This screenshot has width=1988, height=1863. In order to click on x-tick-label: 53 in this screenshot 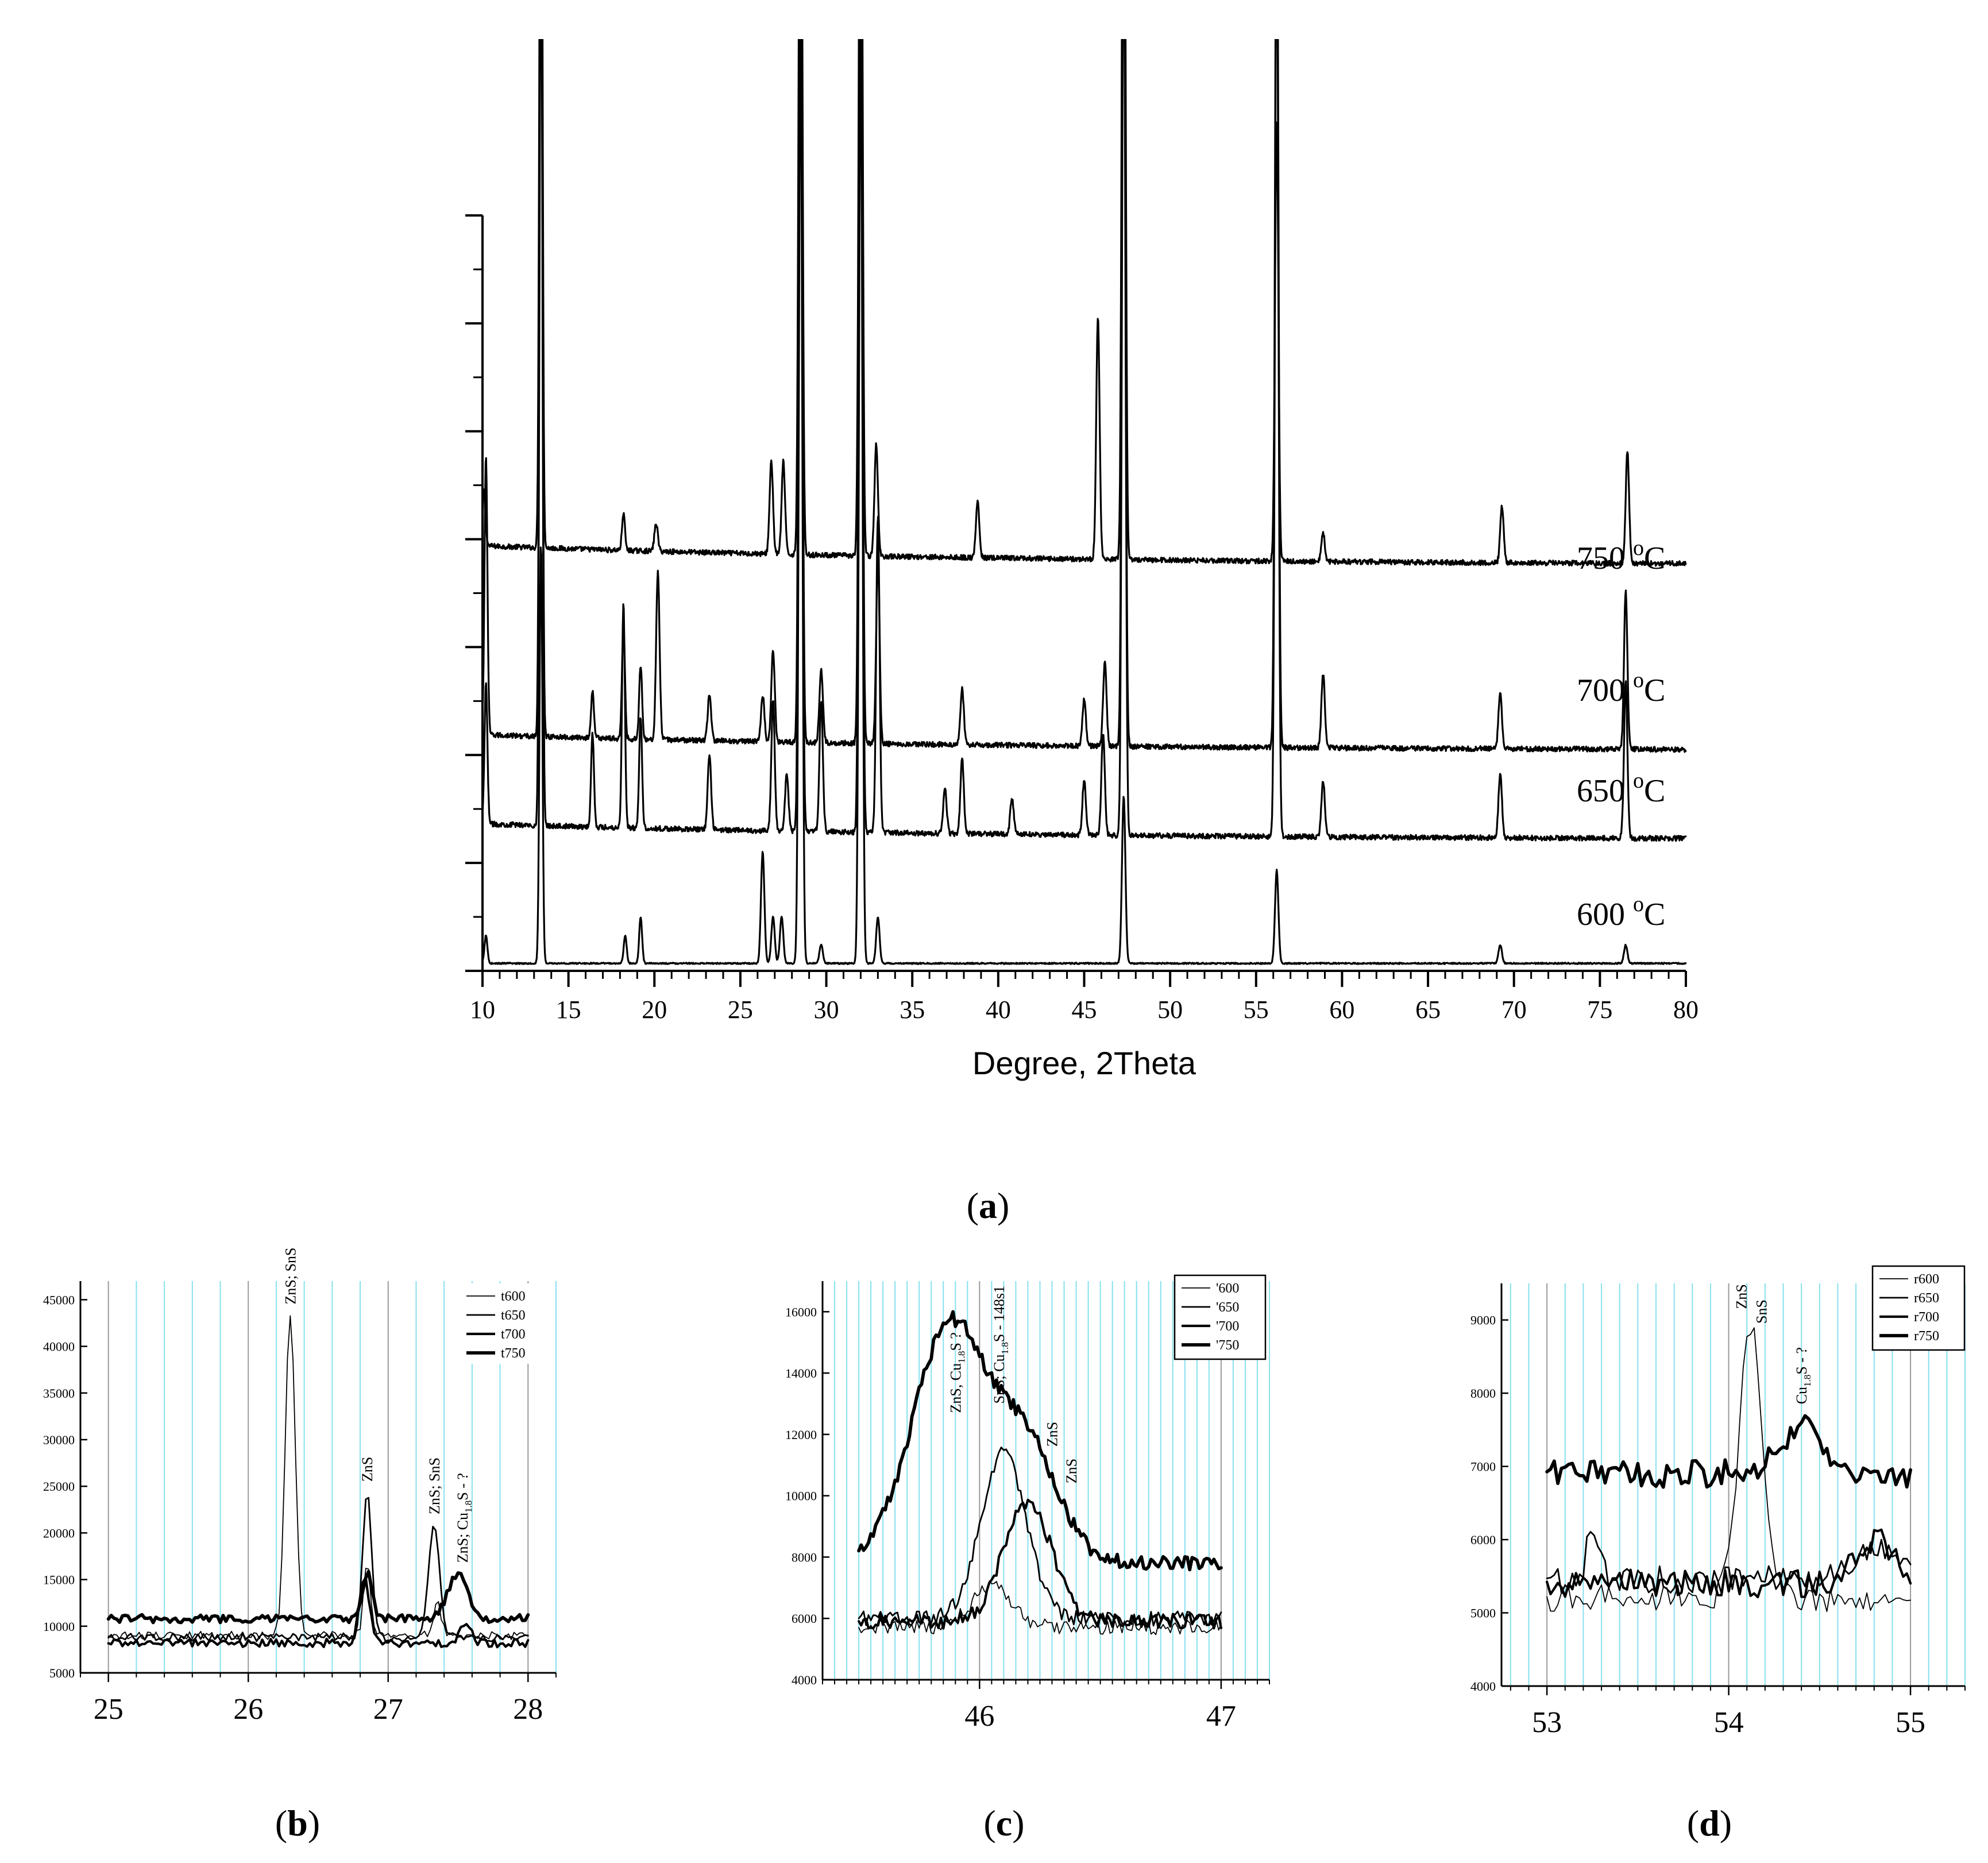, I will do `click(1547, 1722)`.